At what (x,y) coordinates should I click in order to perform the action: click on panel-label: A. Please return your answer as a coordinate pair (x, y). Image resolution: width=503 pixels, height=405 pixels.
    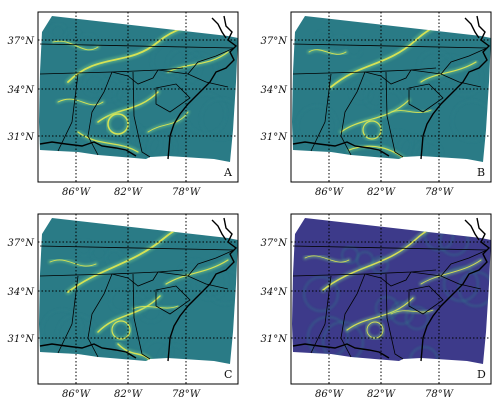
    Looking at the image, I should click on (228, 172).